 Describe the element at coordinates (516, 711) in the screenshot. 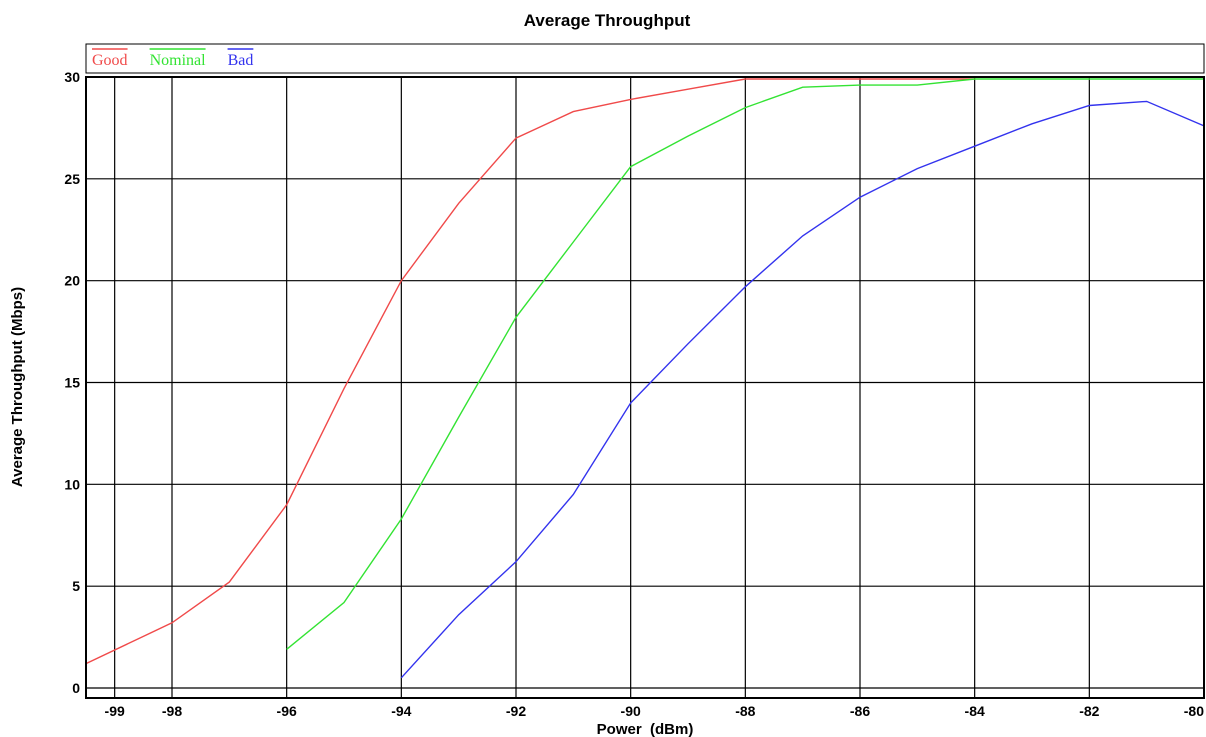

I see `x-tick-label: -92` at that location.